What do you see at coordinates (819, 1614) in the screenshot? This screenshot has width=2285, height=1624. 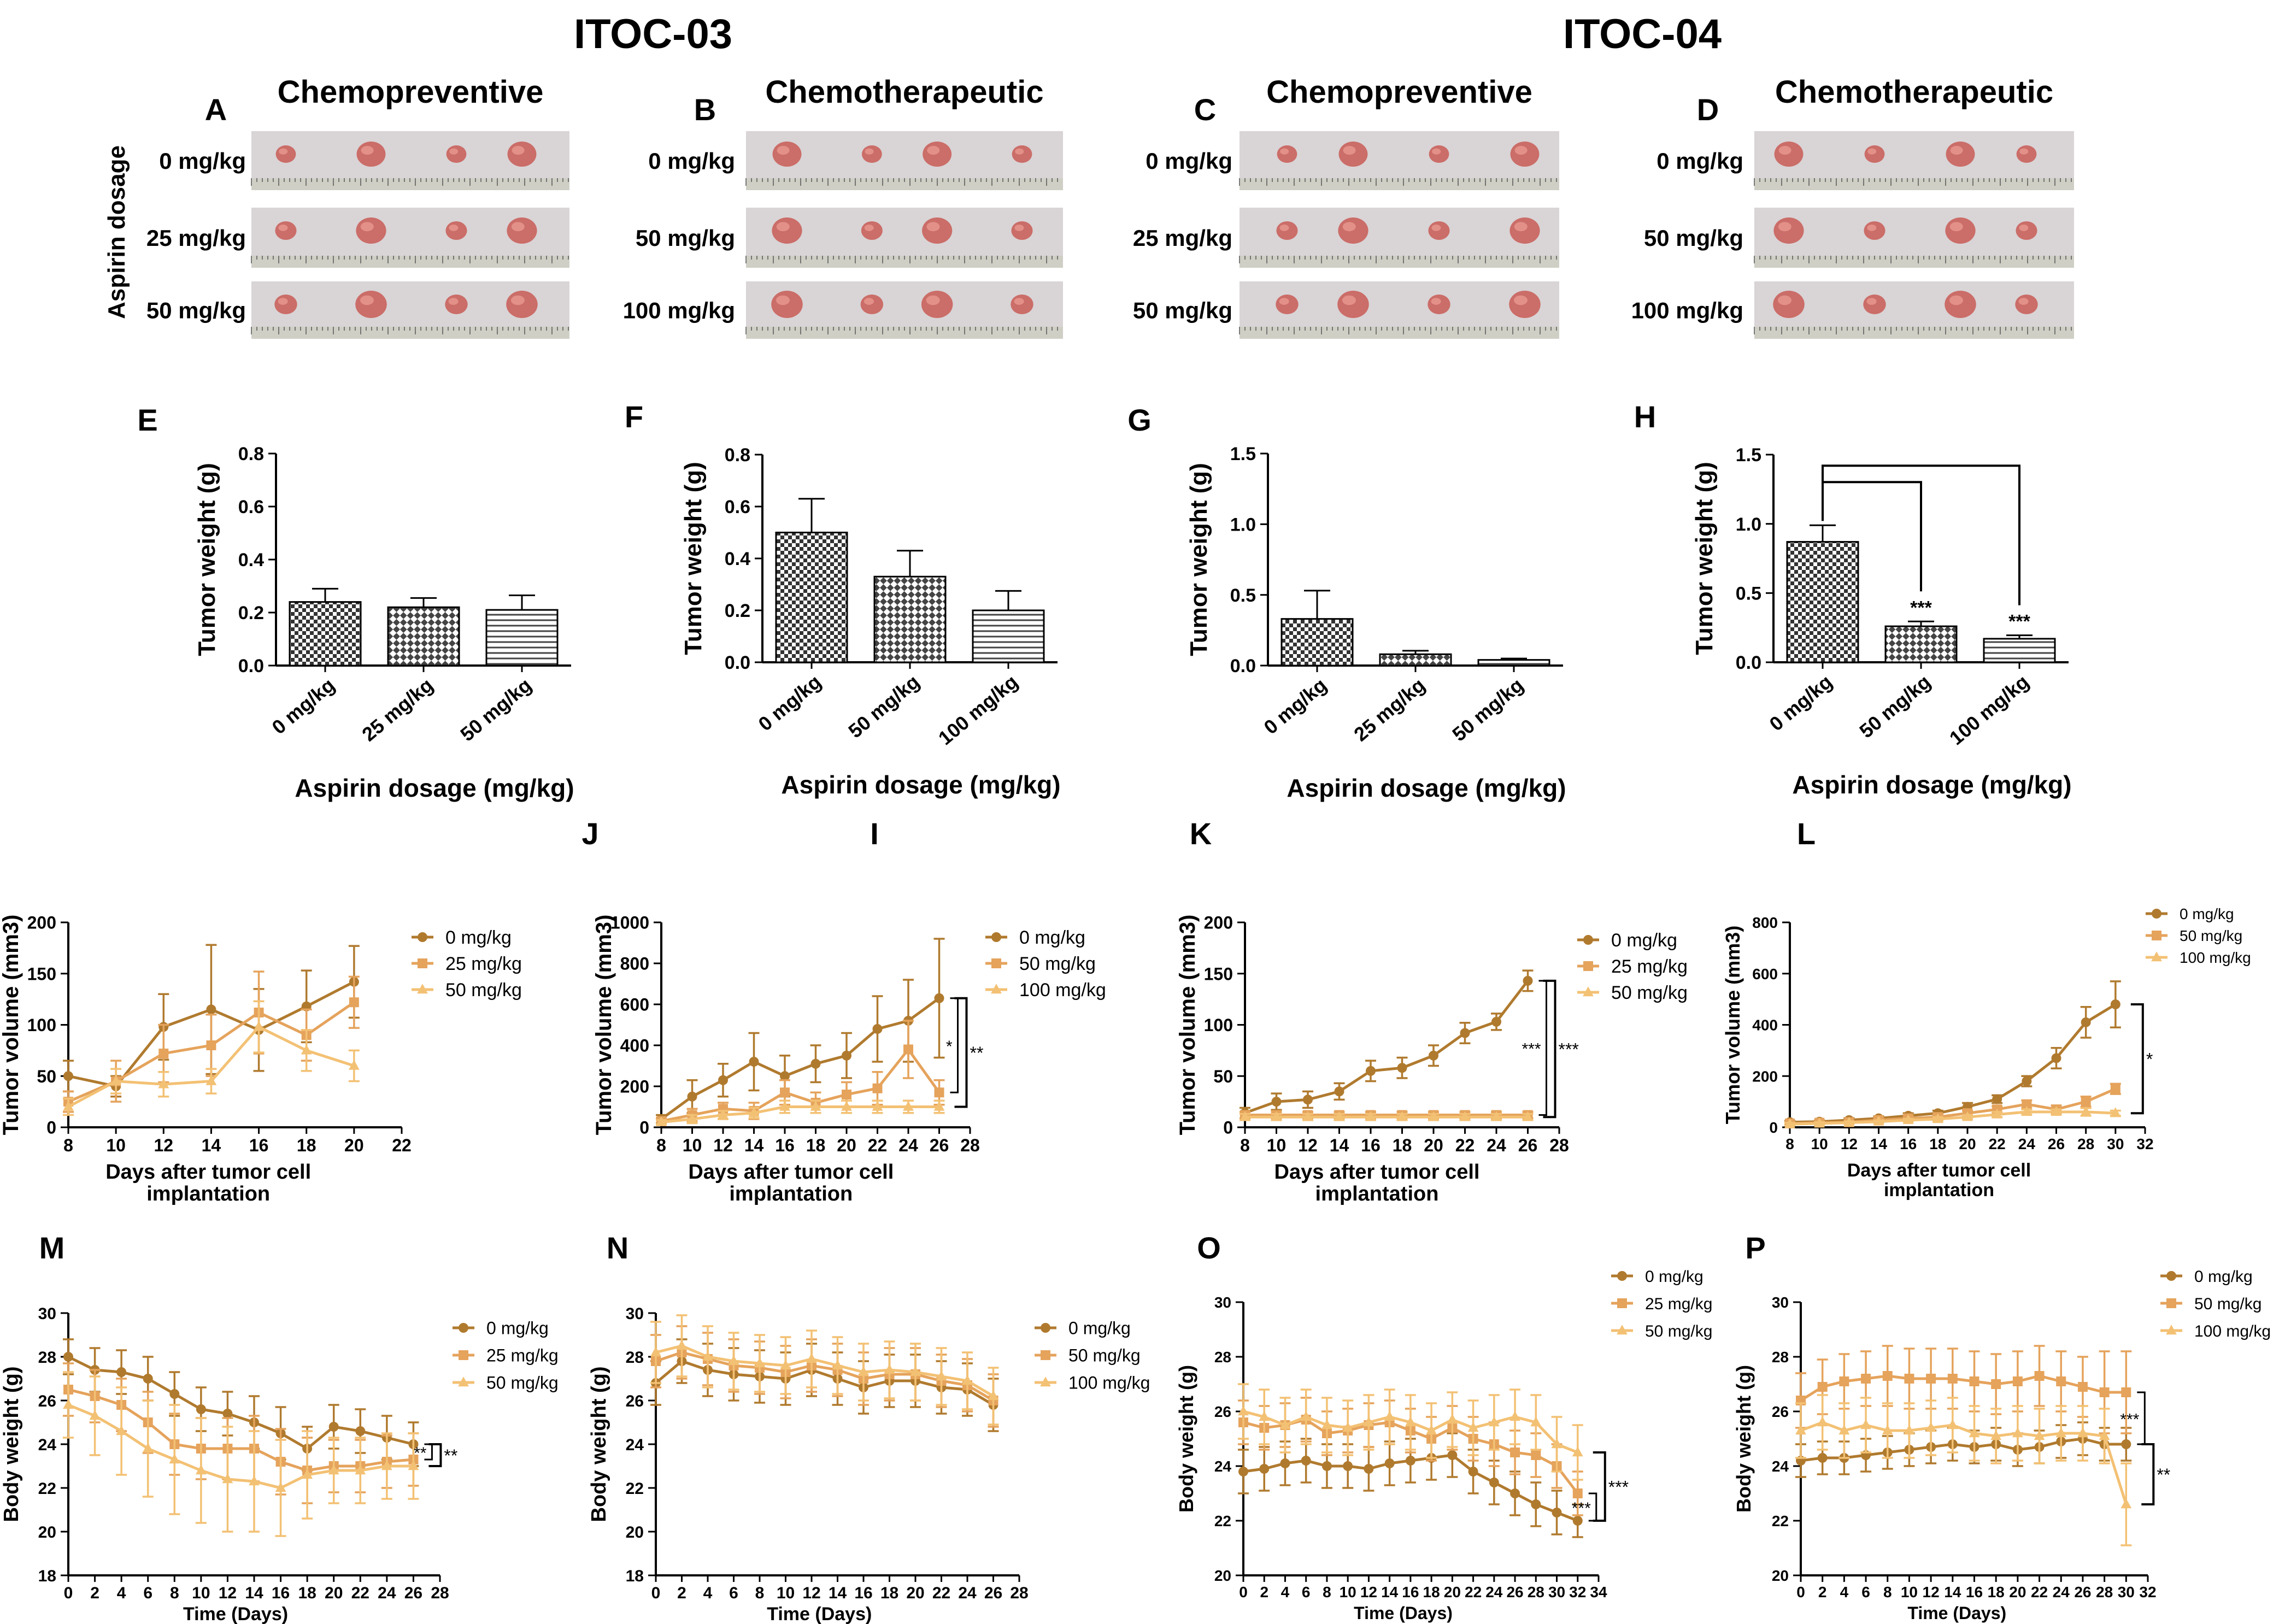 I see `x-axis-label: Time (Days)` at bounding box center [819, 1614].